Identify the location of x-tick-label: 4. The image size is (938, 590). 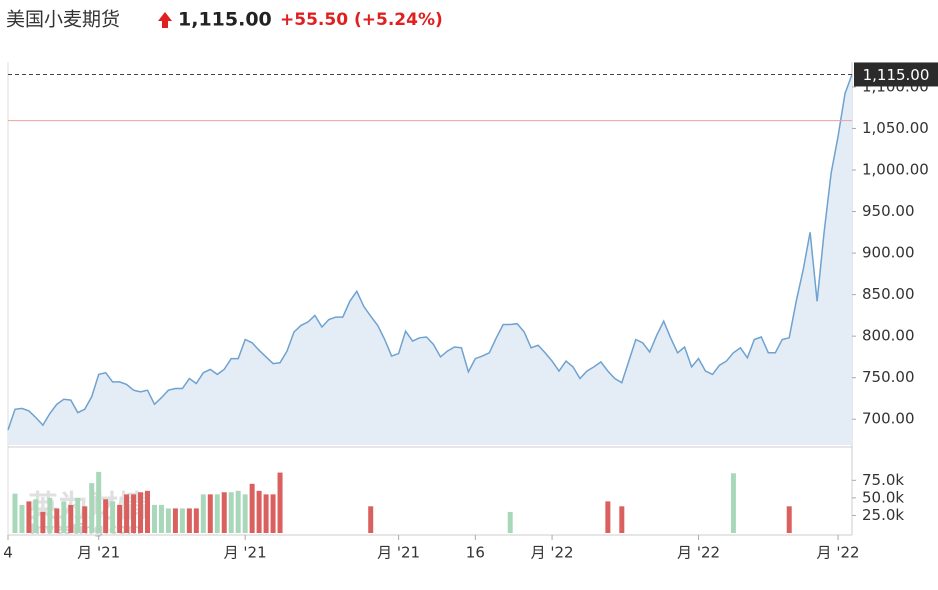
(8, 553).